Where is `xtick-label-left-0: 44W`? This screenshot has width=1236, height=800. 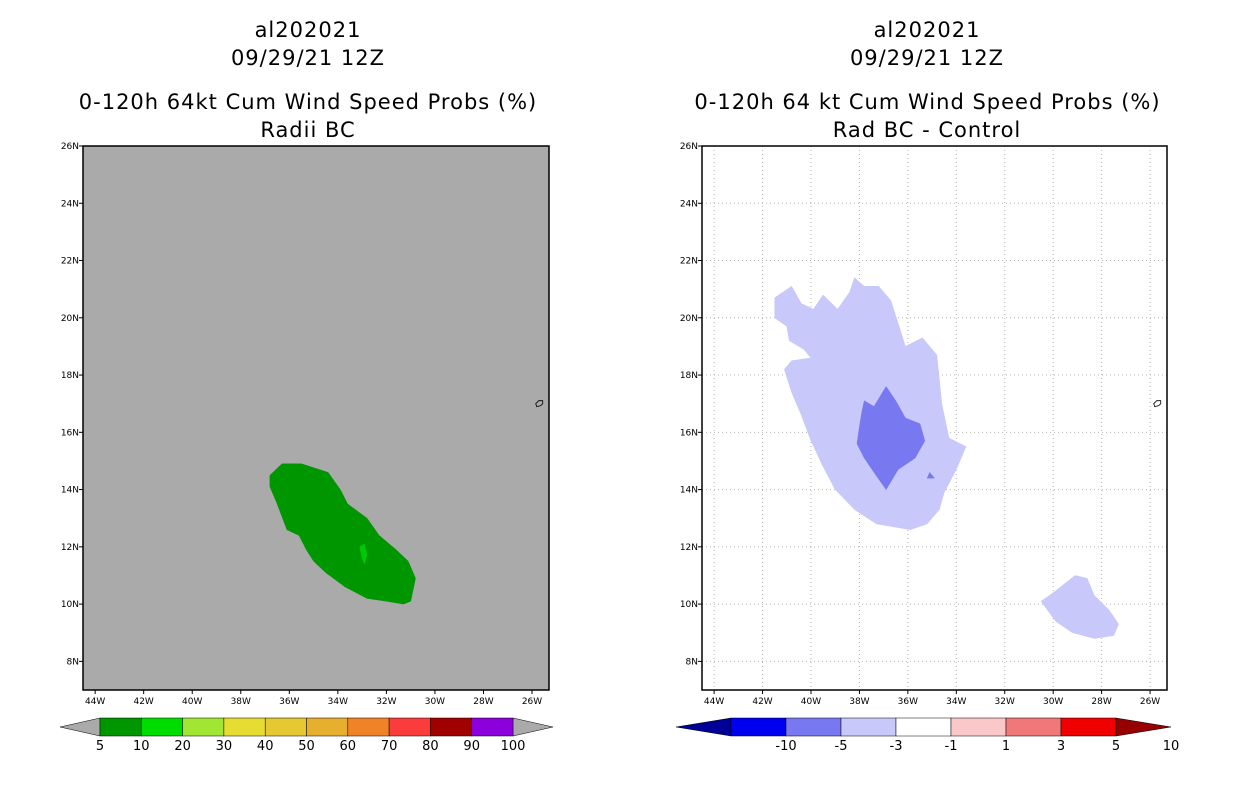
xtick-label-left-0: 44W is located at coordinates (95, 702).